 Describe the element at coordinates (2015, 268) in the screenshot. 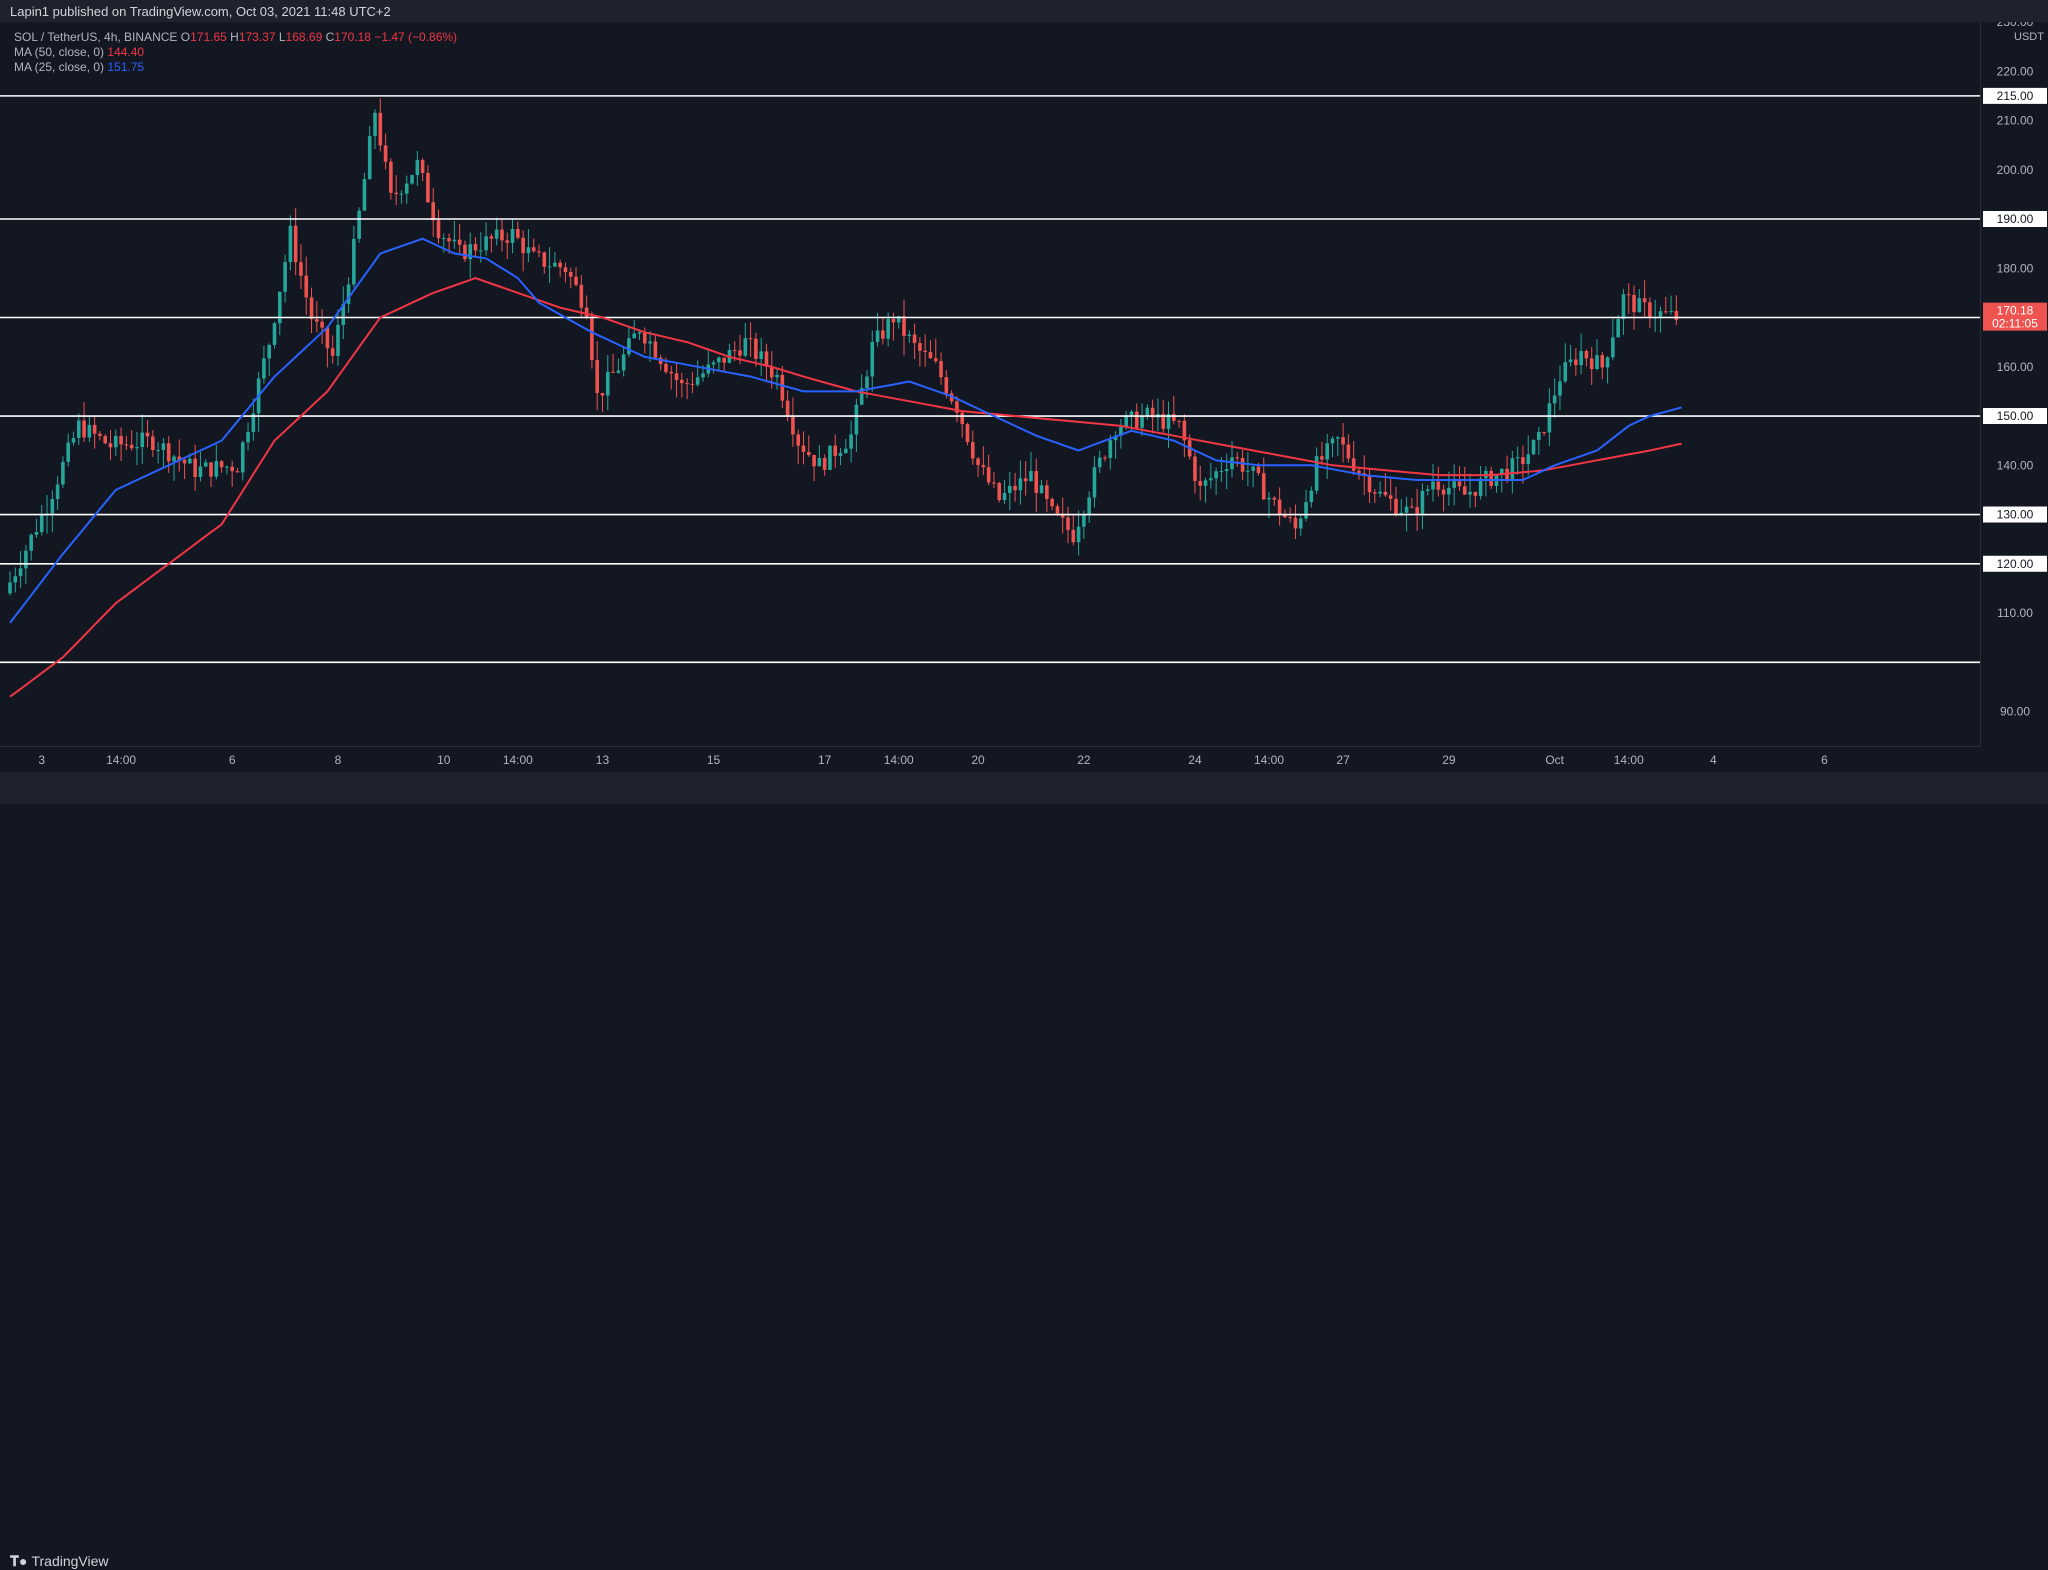

I see `y-tick-label: 180.00` at that location.